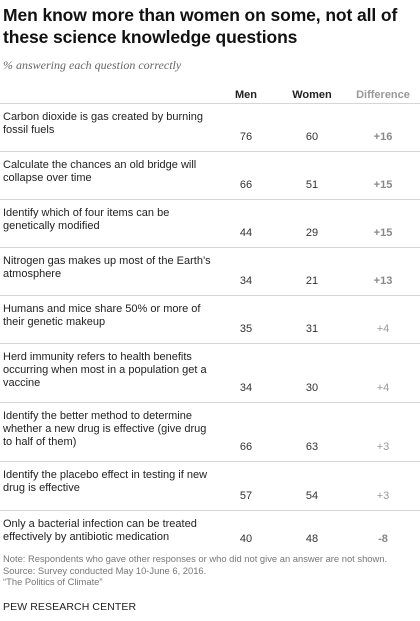  I want to click on women-value: 30, so click(312, 388).